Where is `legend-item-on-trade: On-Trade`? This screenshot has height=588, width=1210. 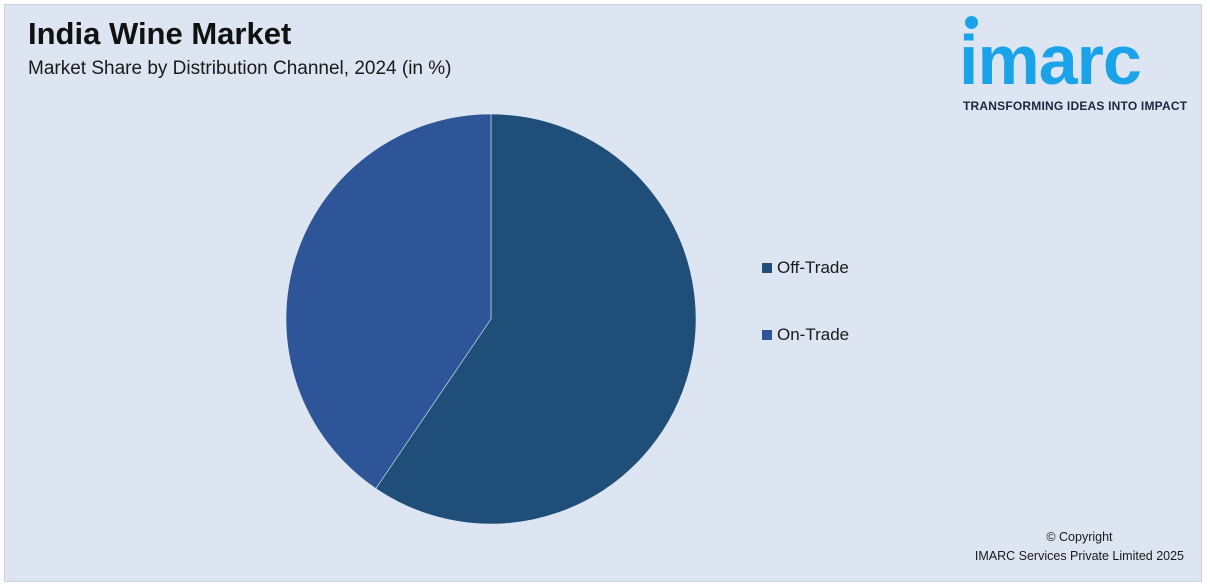 legend-item-on-trade: On-Trade is located at coordinates (805, 335).